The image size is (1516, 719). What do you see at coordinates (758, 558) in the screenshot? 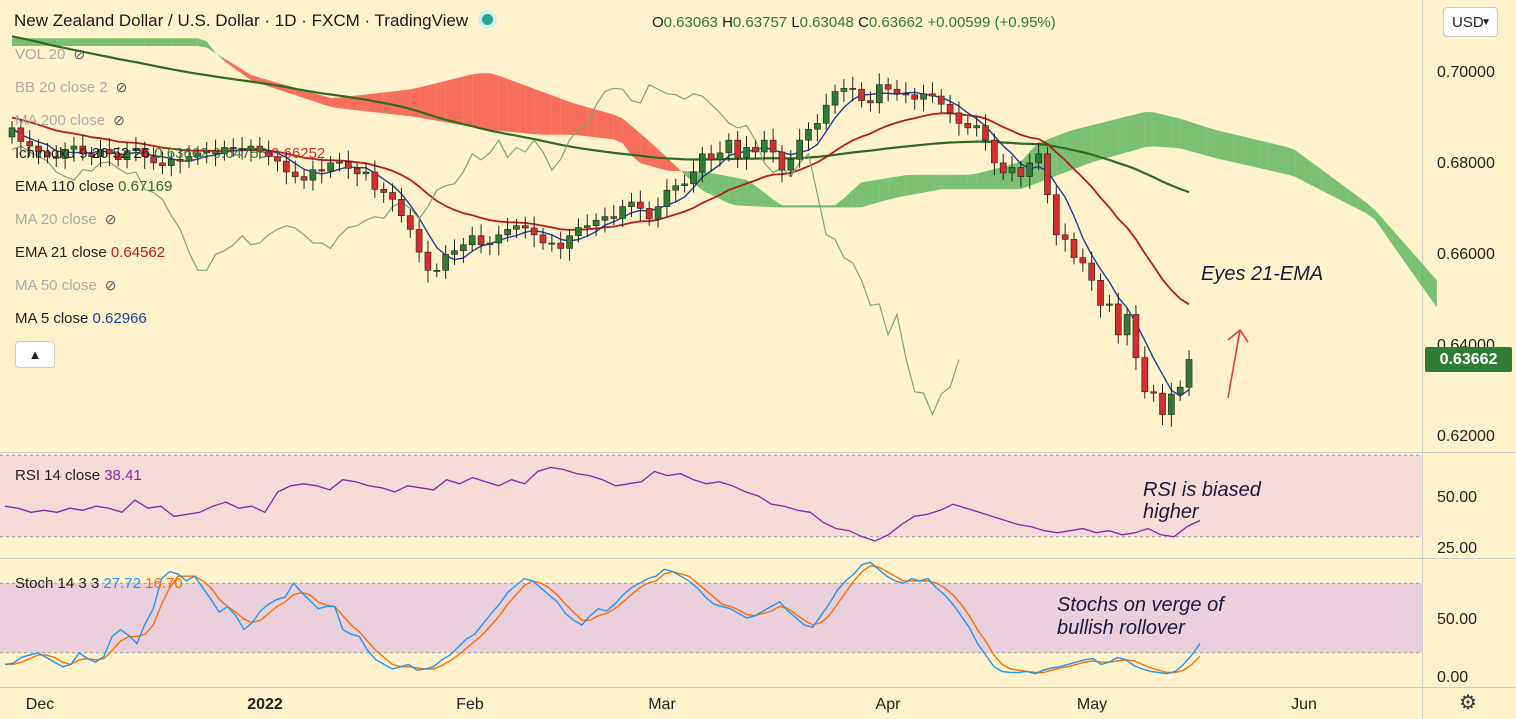
I see `panel-divider` at bounding box center [758, 558].